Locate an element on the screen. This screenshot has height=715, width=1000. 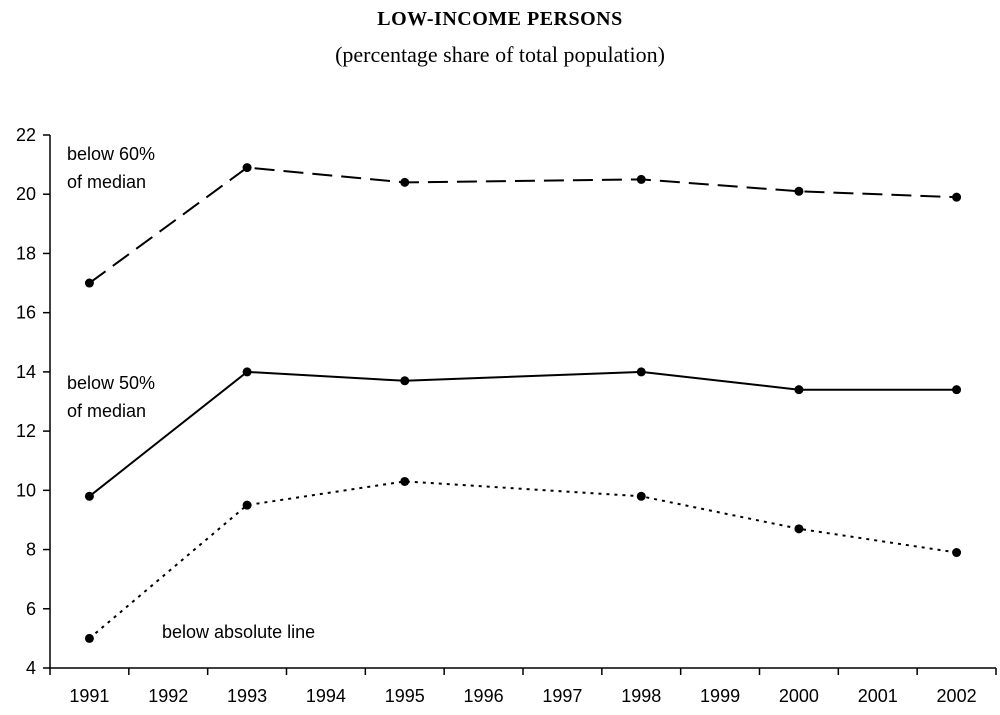
x-tick-label: 1995 is located at coordinates (405, 696).